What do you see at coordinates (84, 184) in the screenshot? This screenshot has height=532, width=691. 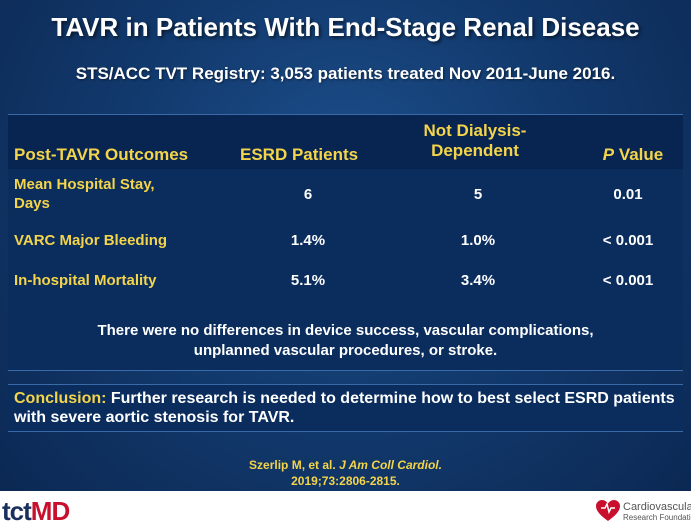 I see `row-label-line1: Mean Hospital Stay,` at bounding box center [84, 184].